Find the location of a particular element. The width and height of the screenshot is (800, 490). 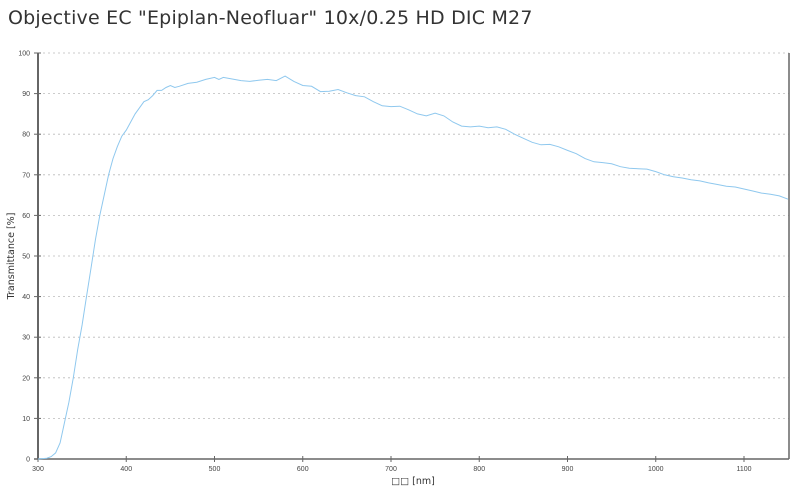

y-tick-label: 0 is located at coordinates (28, 460).